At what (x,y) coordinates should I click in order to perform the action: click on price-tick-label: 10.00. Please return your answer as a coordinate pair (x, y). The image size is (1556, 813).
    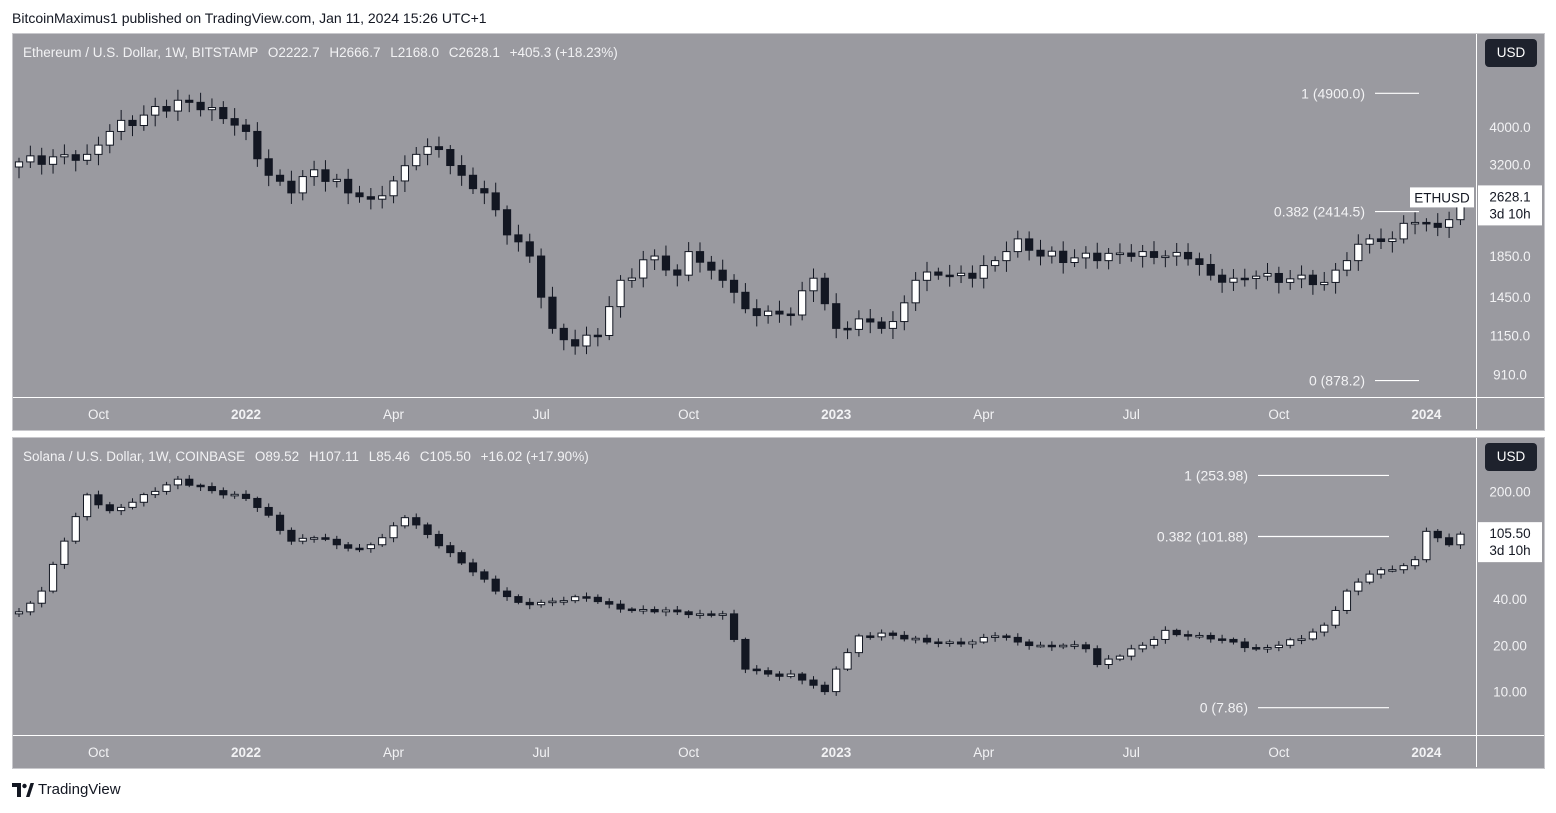
    Looking at the image, I should click on (1510, 692).